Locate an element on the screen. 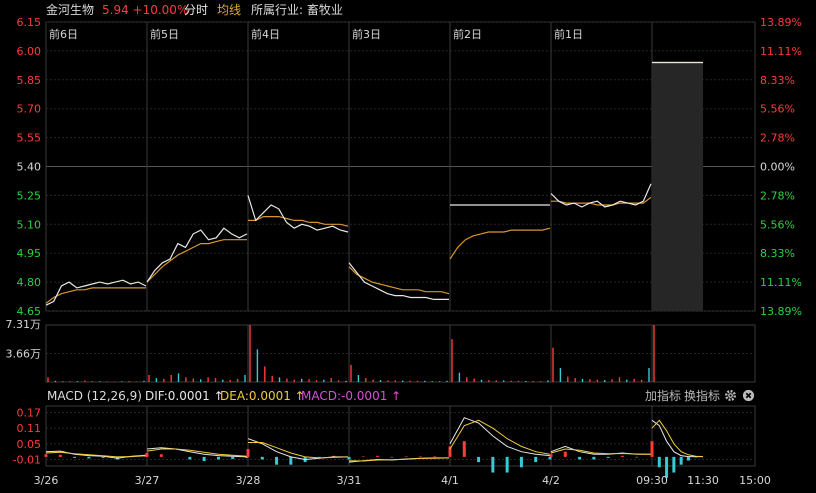  day-label: 前4日 is located at coordinates (265, 34).